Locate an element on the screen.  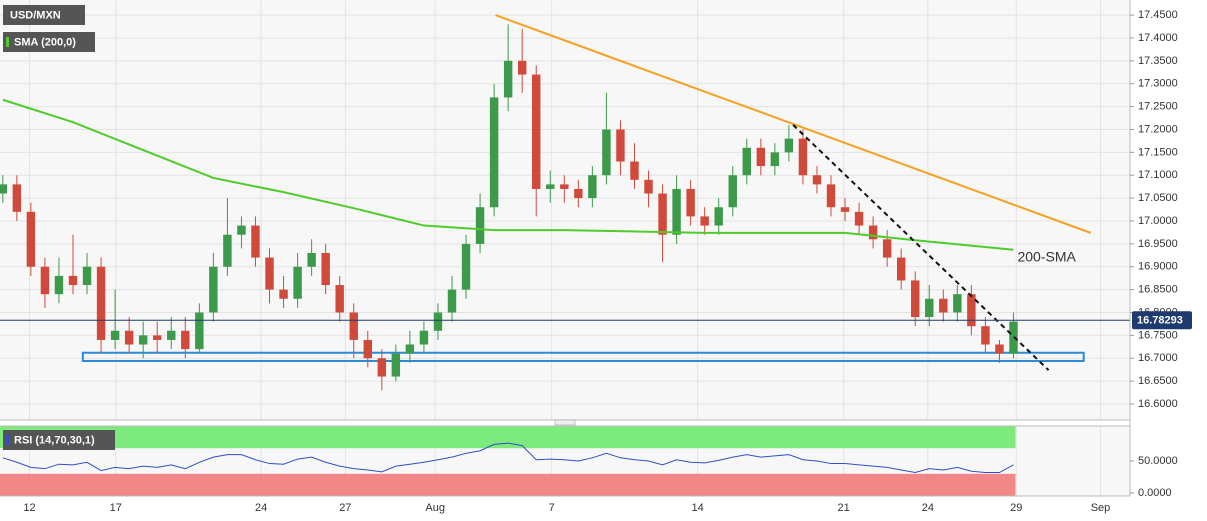
symbol-title: USD/MXN is located at coordinates (35, 15).